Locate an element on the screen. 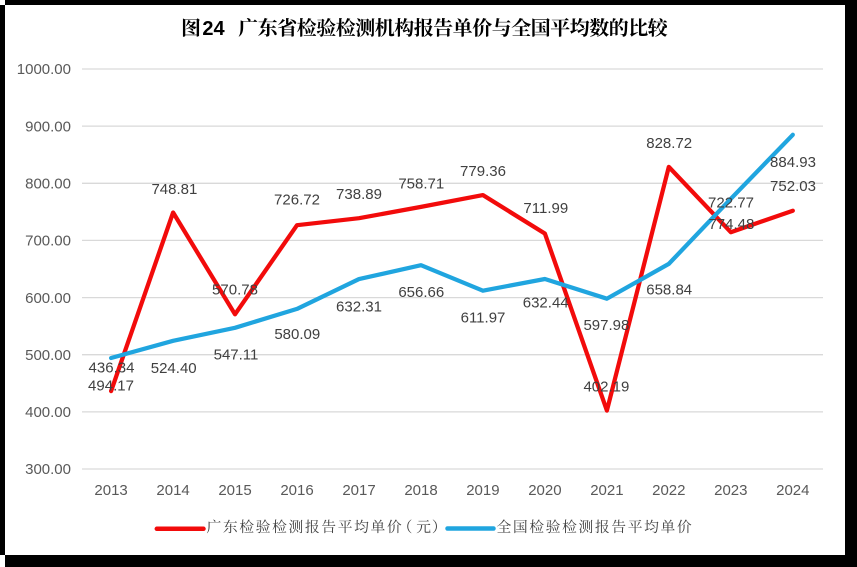  svg-text: 726.72 is located at coordinates (297, 200).